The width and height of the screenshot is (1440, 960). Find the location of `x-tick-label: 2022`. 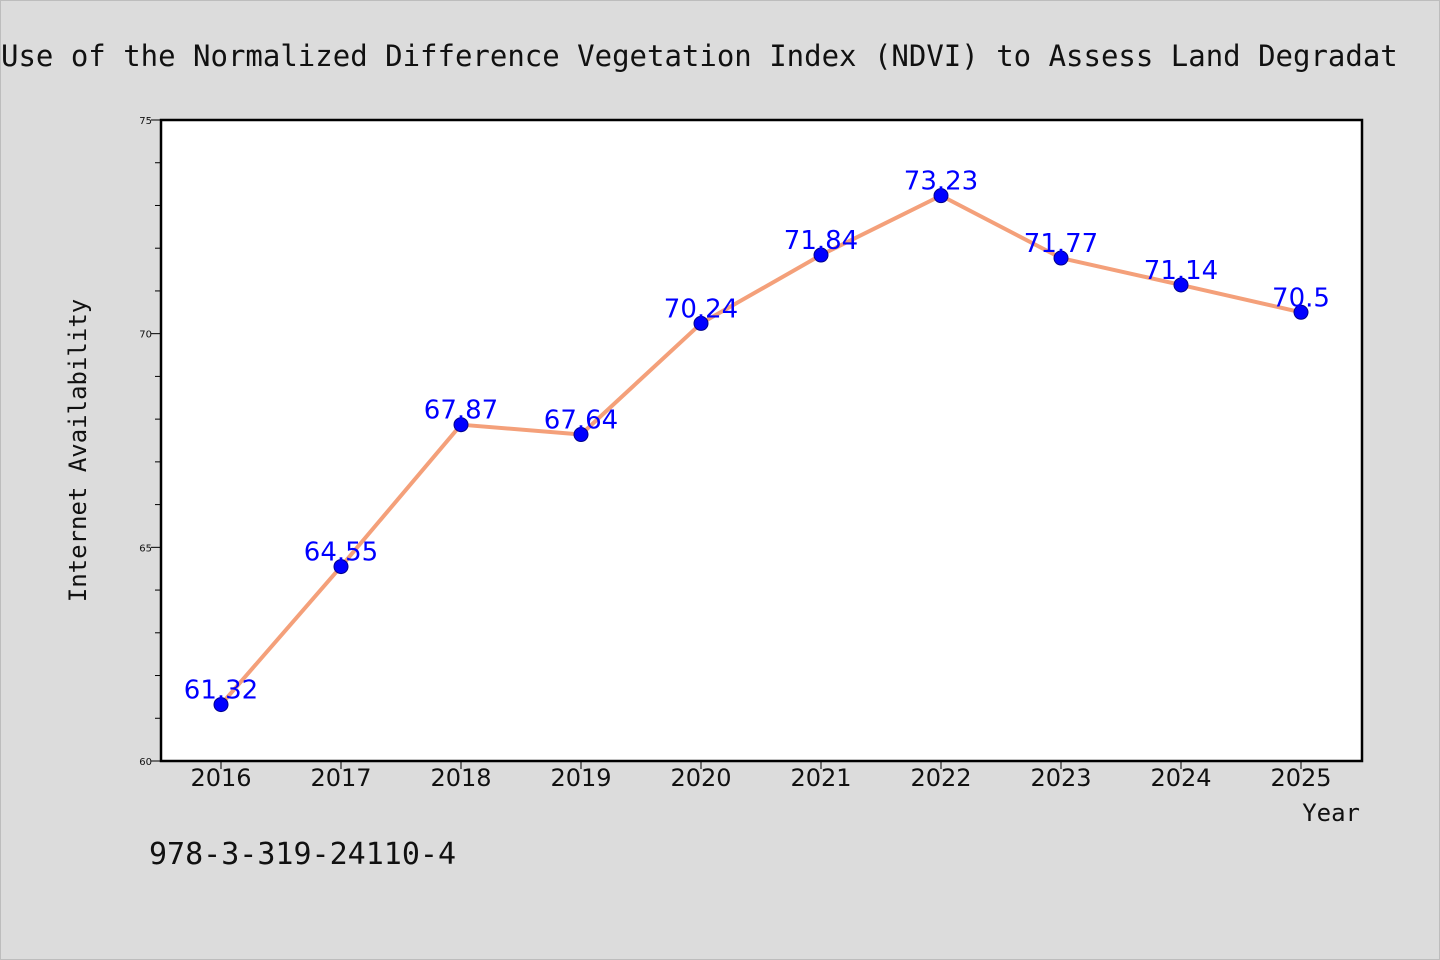

x-tick-label: 2022 is located at coordinates (940, 778).